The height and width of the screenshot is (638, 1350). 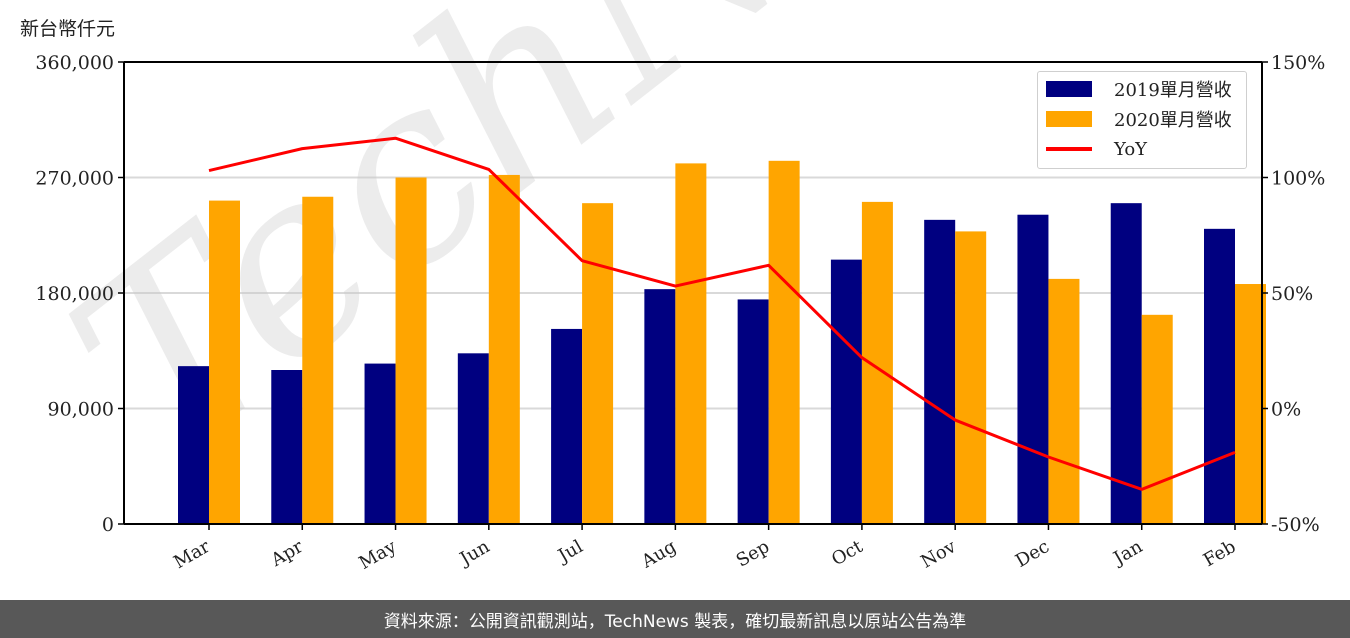 What do you see at coordinates (287, 553) in the screenshot?
I see `x-tick-label: Apr` at bounding box center [287, 553].